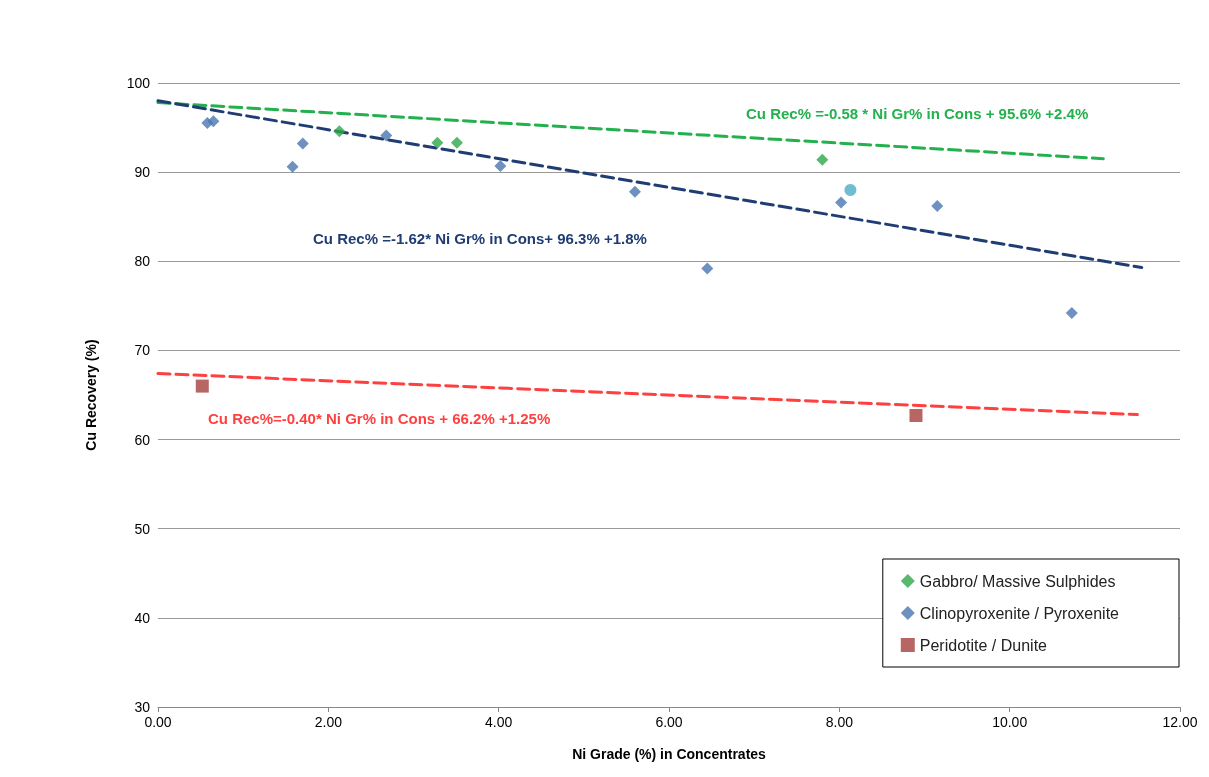  What do you see at coordinates (138, 83) in the screenshot?
I see `y-tick-label: 100` at bounding box center [138, 83].